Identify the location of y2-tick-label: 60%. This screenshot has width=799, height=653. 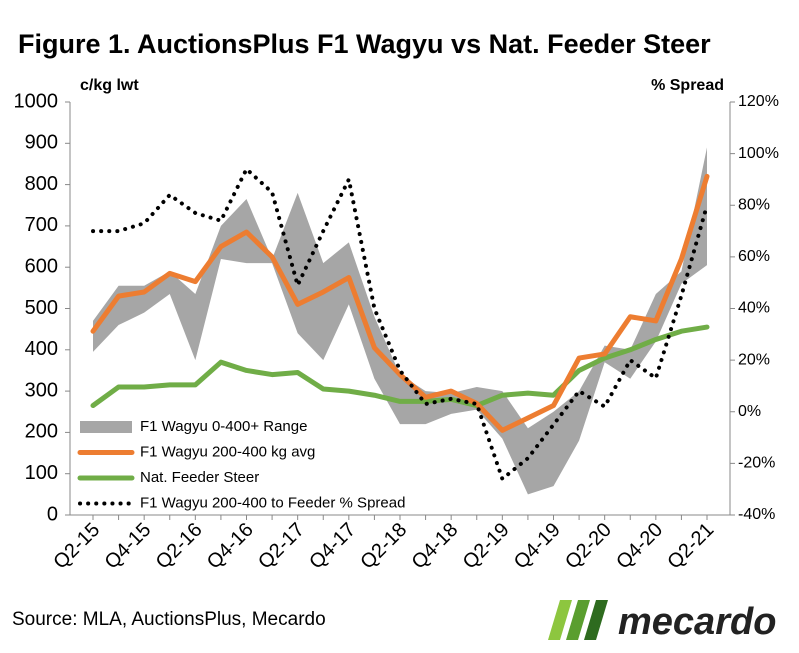
(754, 256).